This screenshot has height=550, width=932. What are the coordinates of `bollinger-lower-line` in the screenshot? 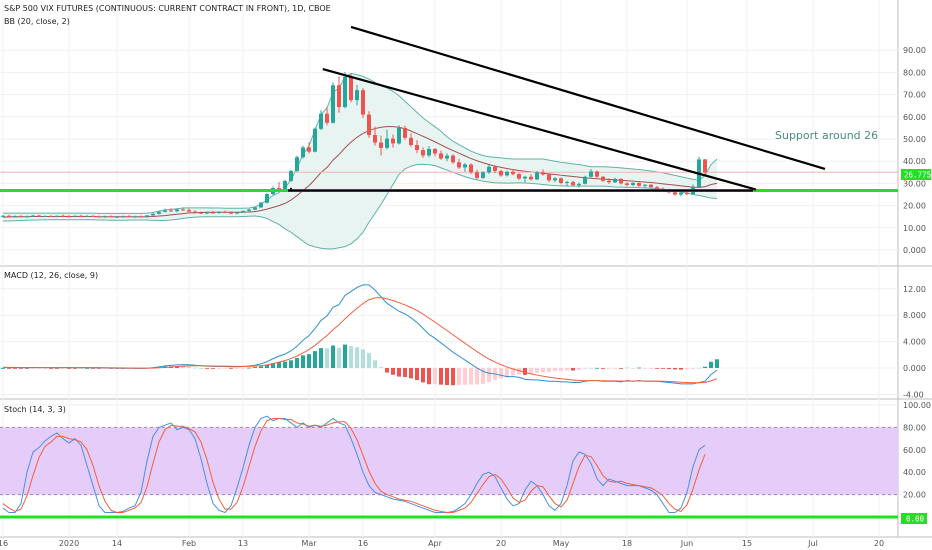 It's located at (360, 206).